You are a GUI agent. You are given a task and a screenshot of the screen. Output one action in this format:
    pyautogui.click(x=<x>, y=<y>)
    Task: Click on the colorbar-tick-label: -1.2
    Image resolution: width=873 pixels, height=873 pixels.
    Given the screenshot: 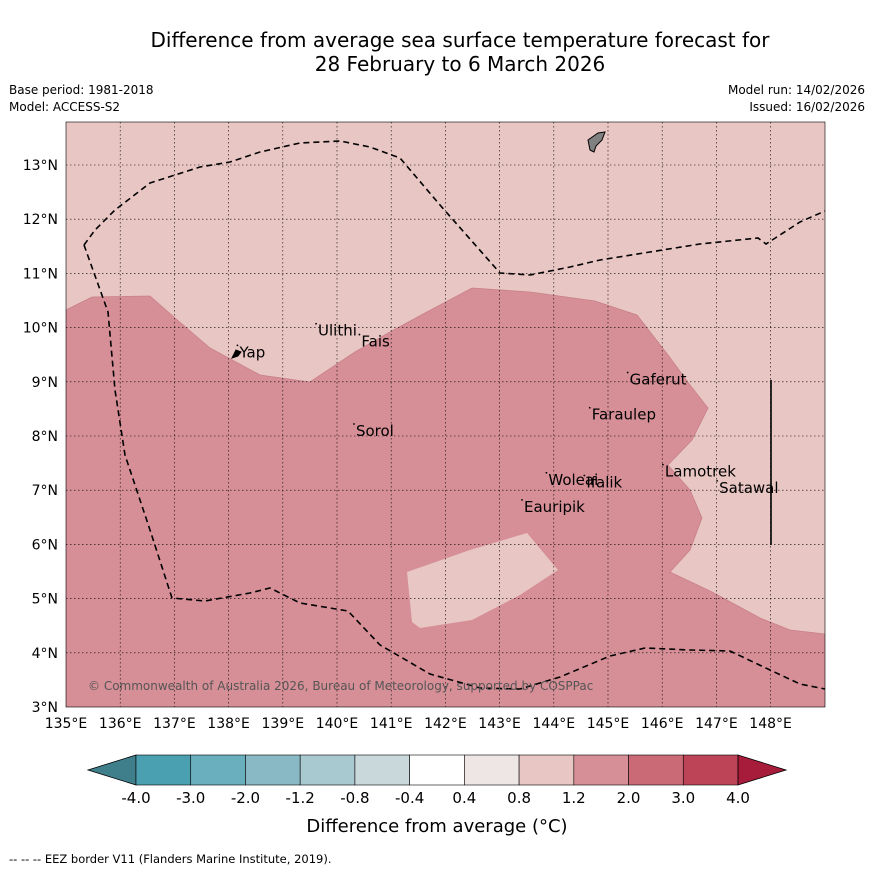 What is the action you would take?
    pyautogui.click(x=300, y=798)
    